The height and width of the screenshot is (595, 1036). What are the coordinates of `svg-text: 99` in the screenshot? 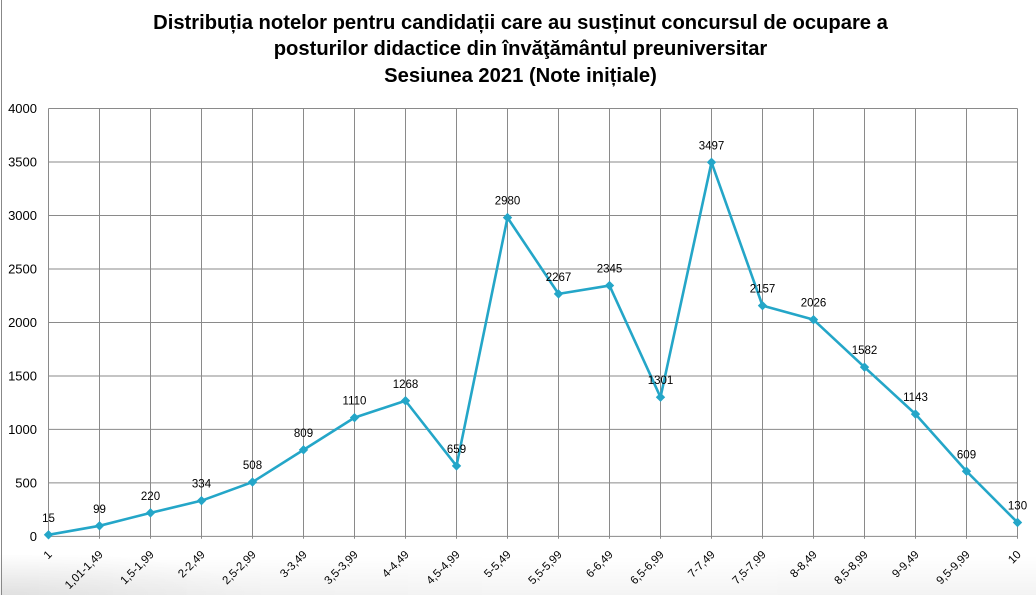 It's located at (99, 510).